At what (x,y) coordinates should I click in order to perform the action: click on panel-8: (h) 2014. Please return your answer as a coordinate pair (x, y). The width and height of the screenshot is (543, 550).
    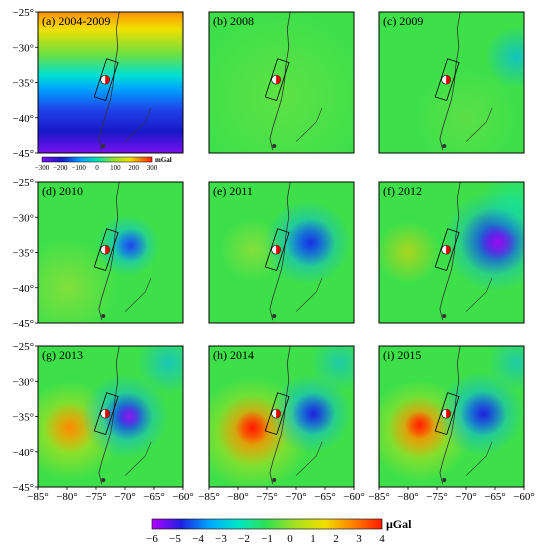
    Looking at the image, I should click on (281, 416).